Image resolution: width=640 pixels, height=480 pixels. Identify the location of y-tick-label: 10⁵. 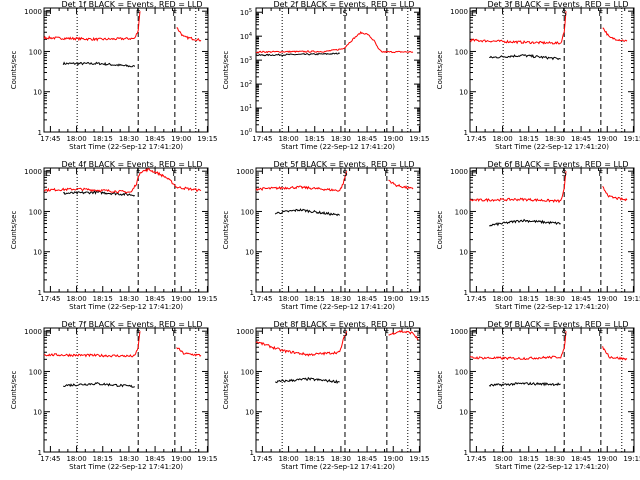
(246, 12).